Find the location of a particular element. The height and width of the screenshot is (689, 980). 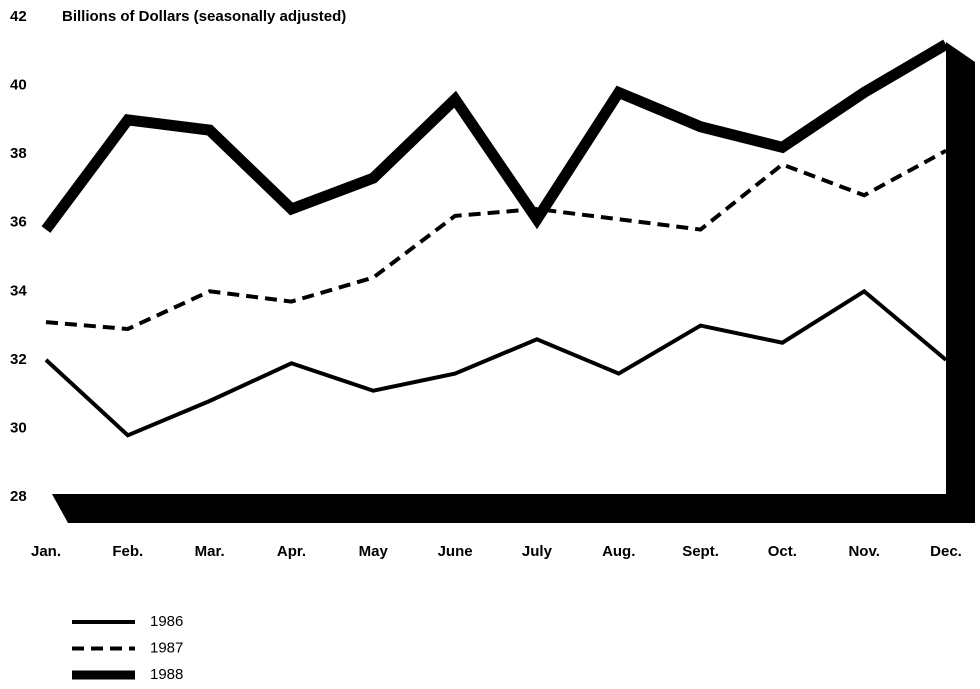

y-tick-label: 40 is located at coordinates (18, 85).